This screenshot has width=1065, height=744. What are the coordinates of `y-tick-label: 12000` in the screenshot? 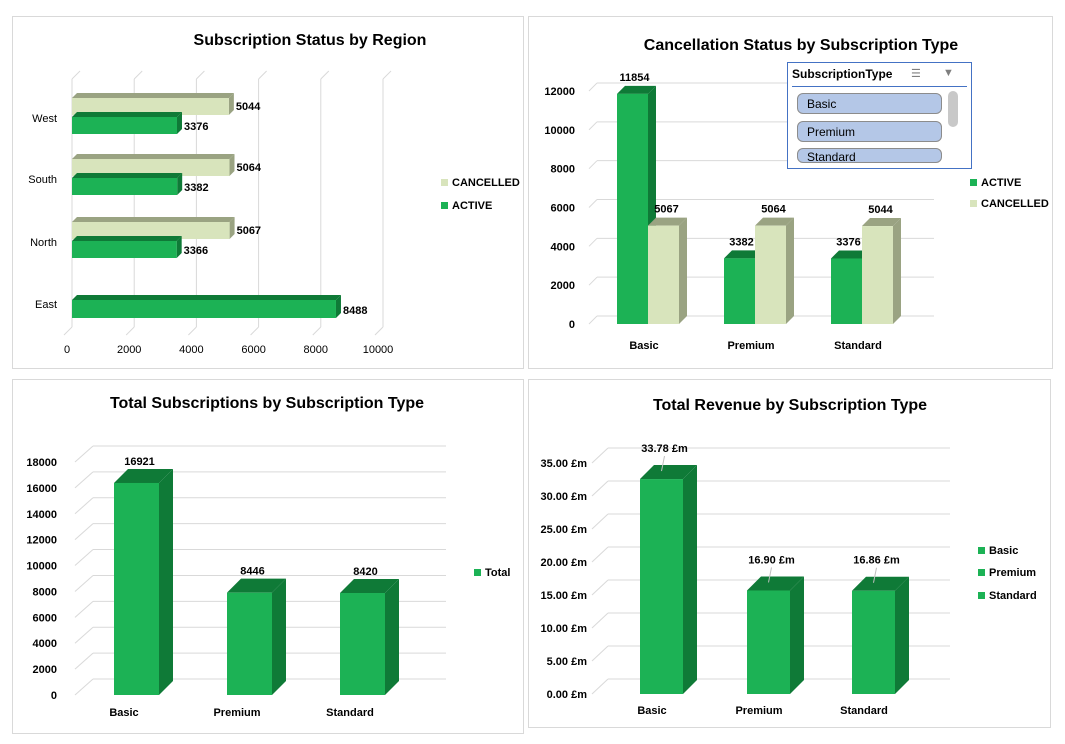 It's located at (41, 541).